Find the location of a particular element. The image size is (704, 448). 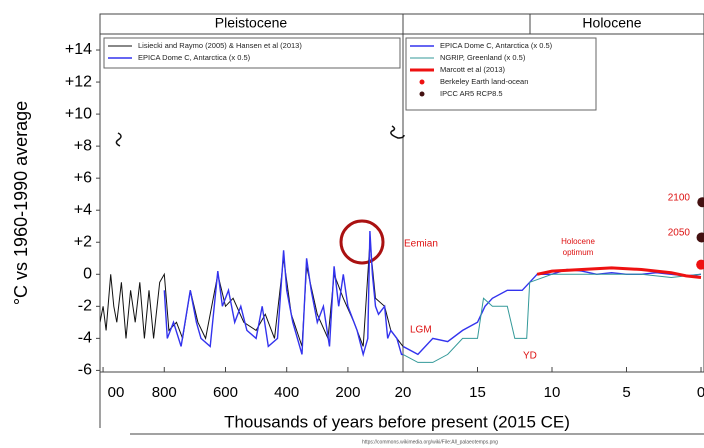

y-axis-title: °C vs 1960-1990 average is located at coordinates (21, 203).